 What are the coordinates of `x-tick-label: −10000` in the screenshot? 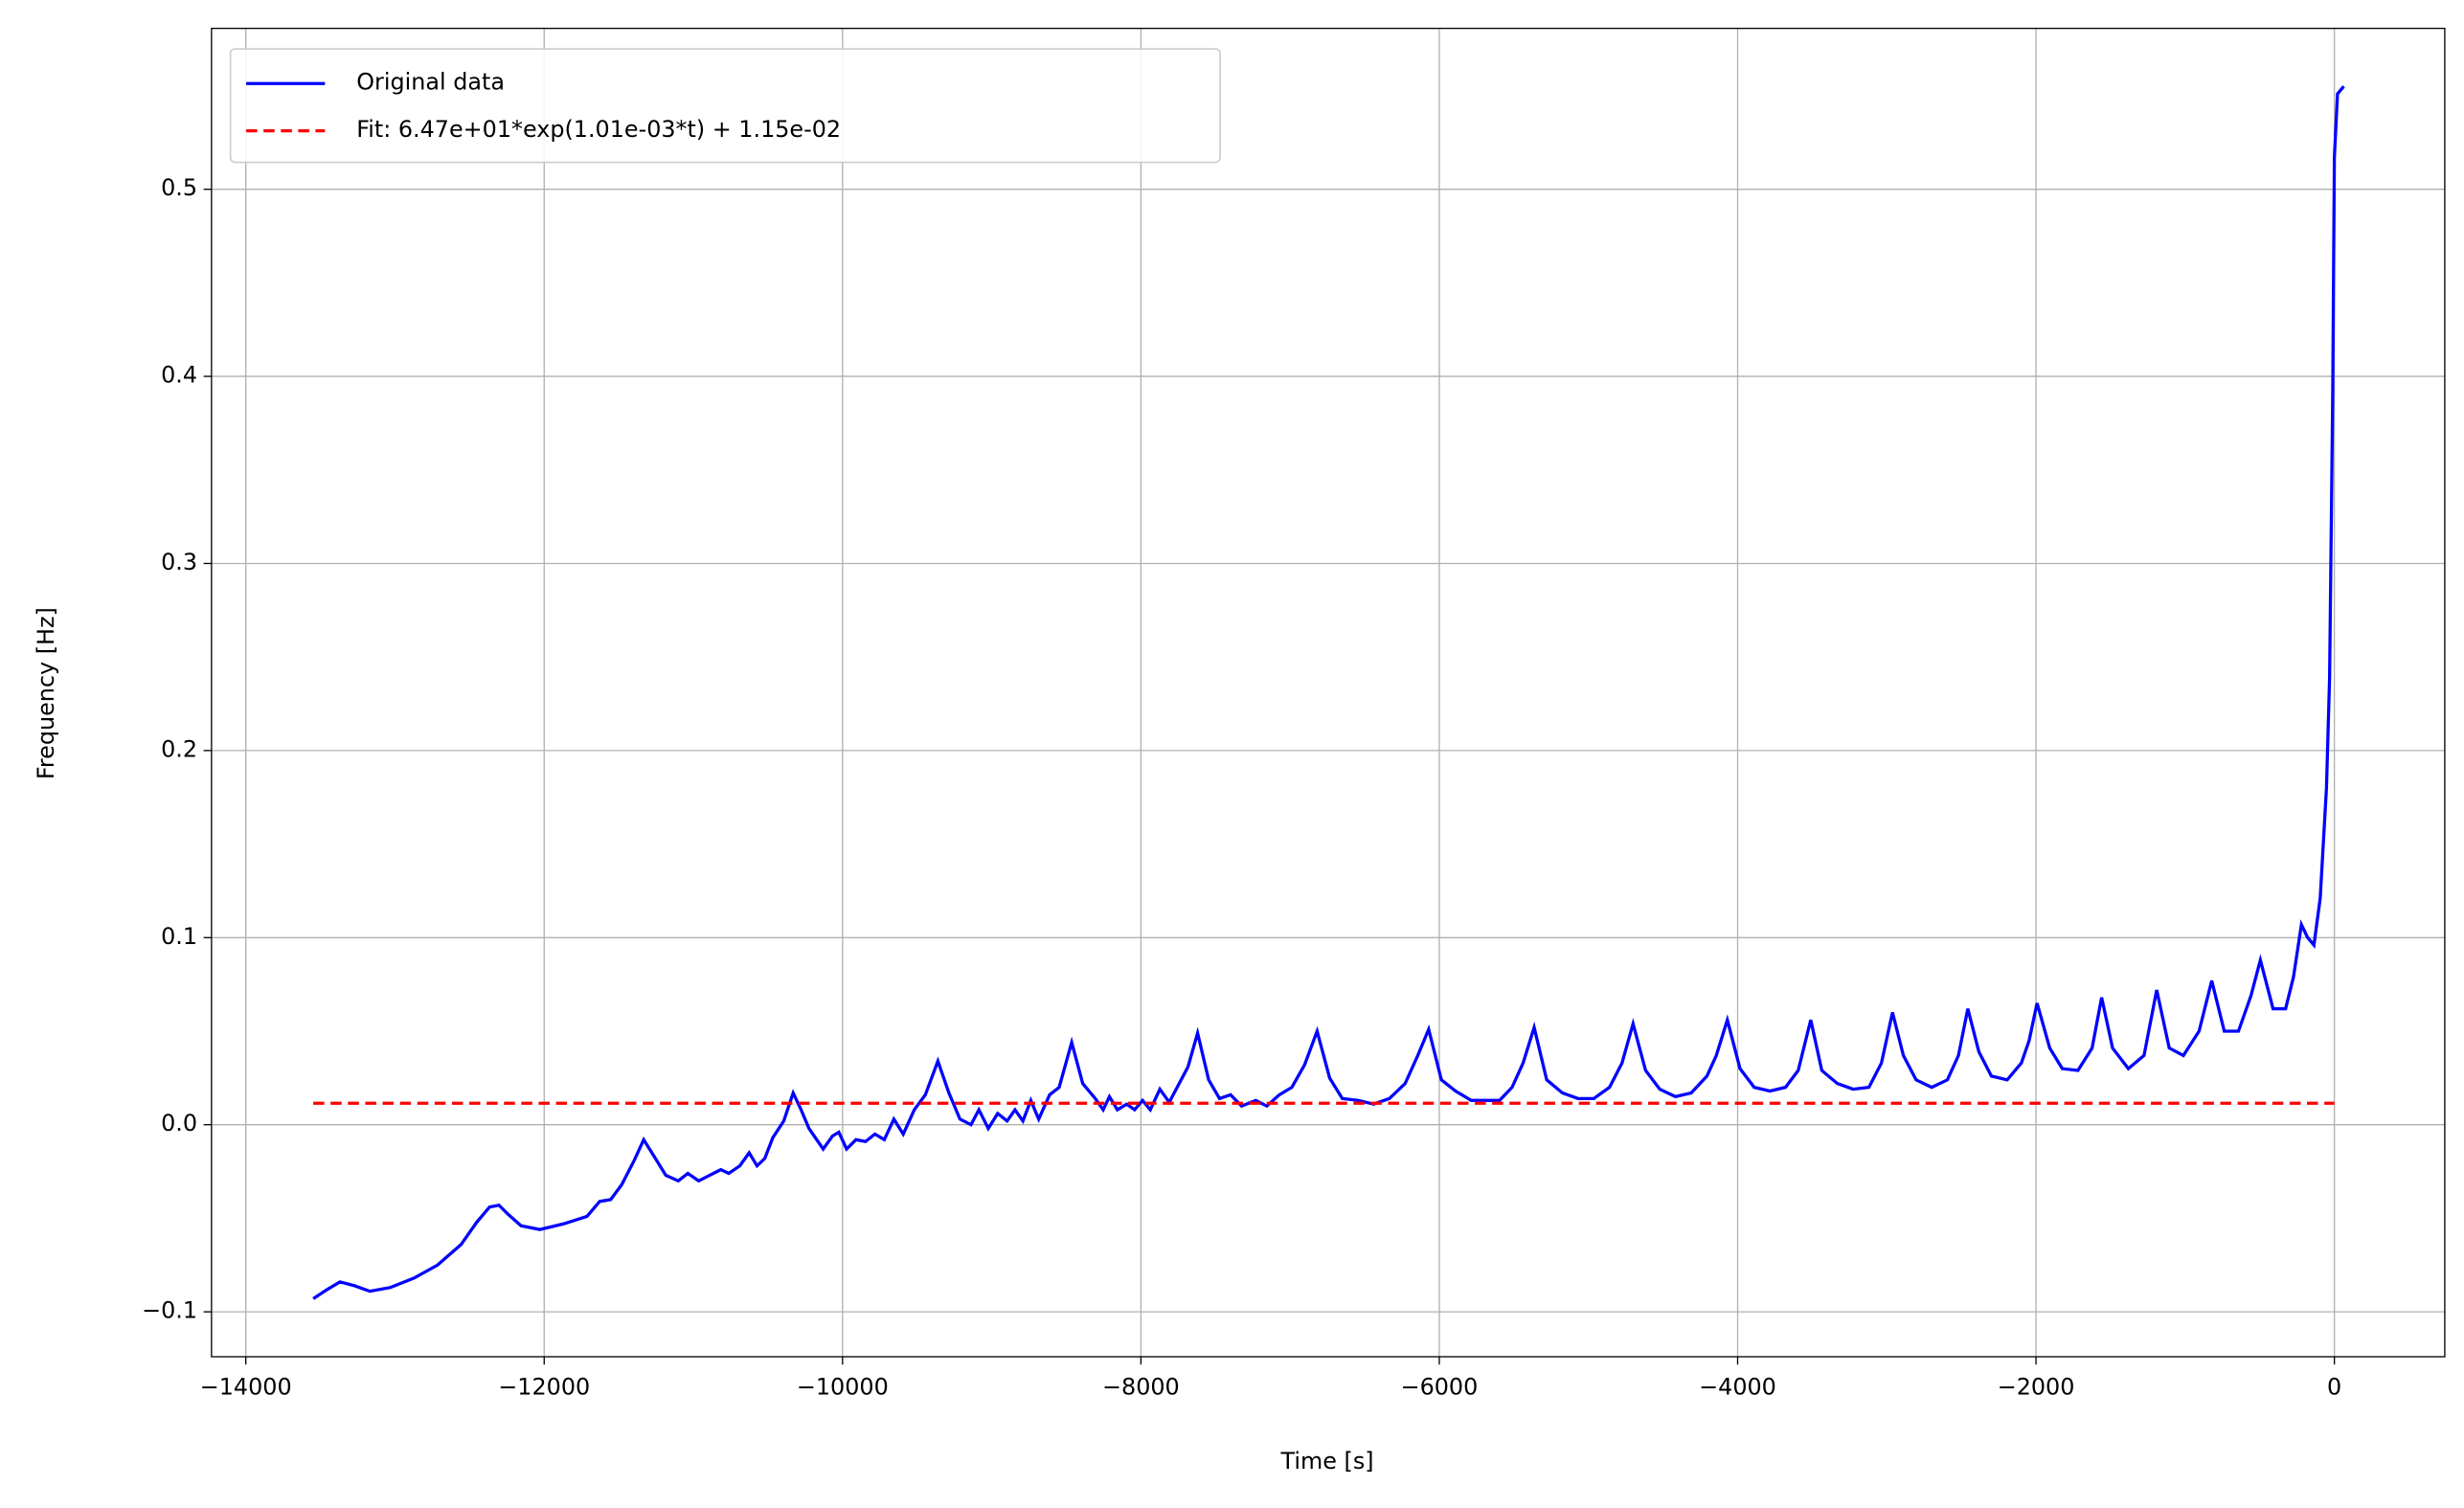 It's located at (843, 1387).